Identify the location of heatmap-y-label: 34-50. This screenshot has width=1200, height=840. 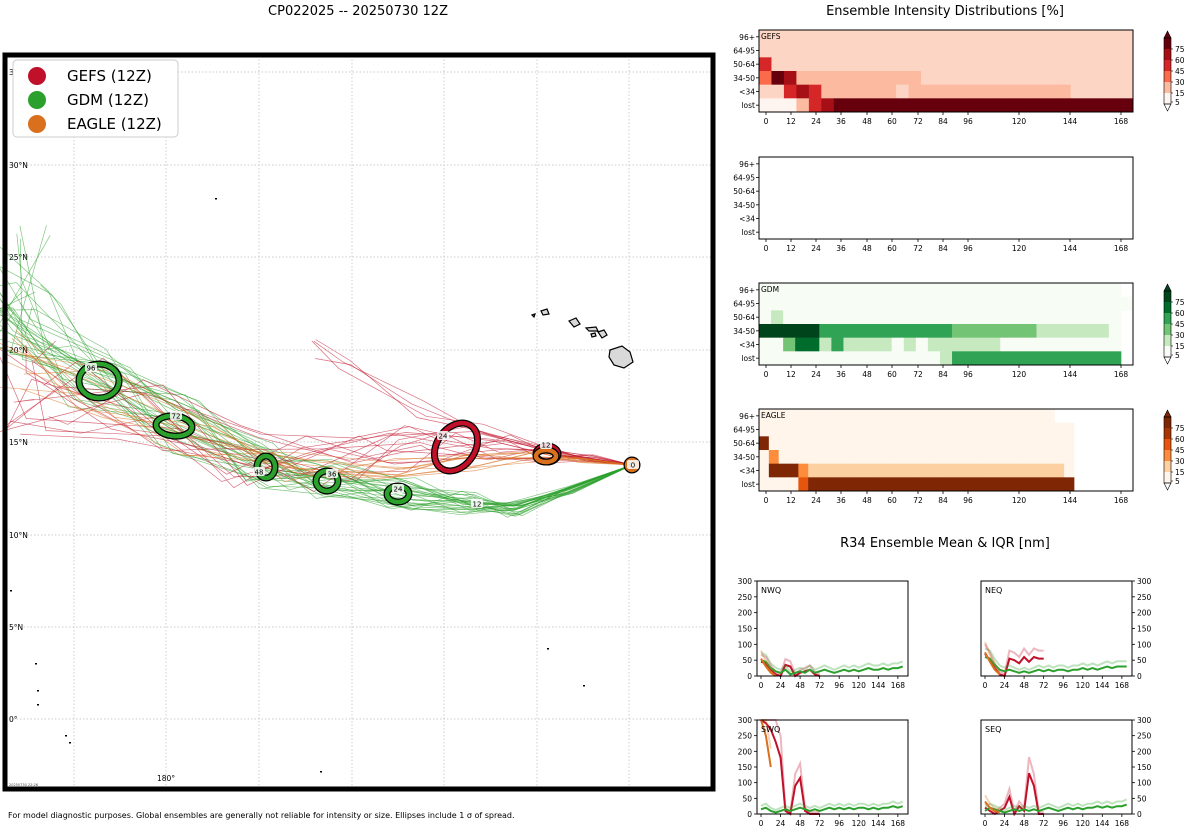
(744, 331).